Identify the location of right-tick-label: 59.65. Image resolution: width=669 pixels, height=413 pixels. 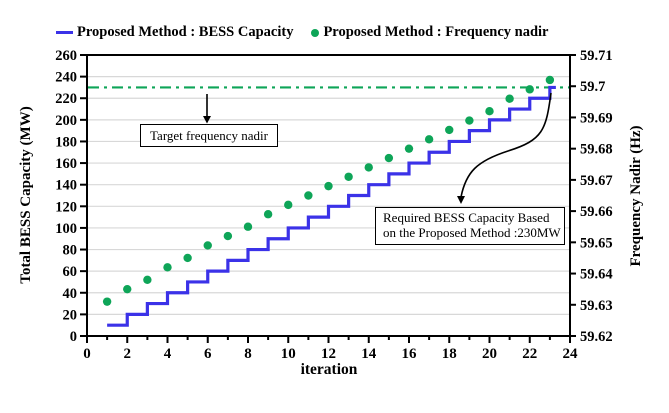
(596, 243).